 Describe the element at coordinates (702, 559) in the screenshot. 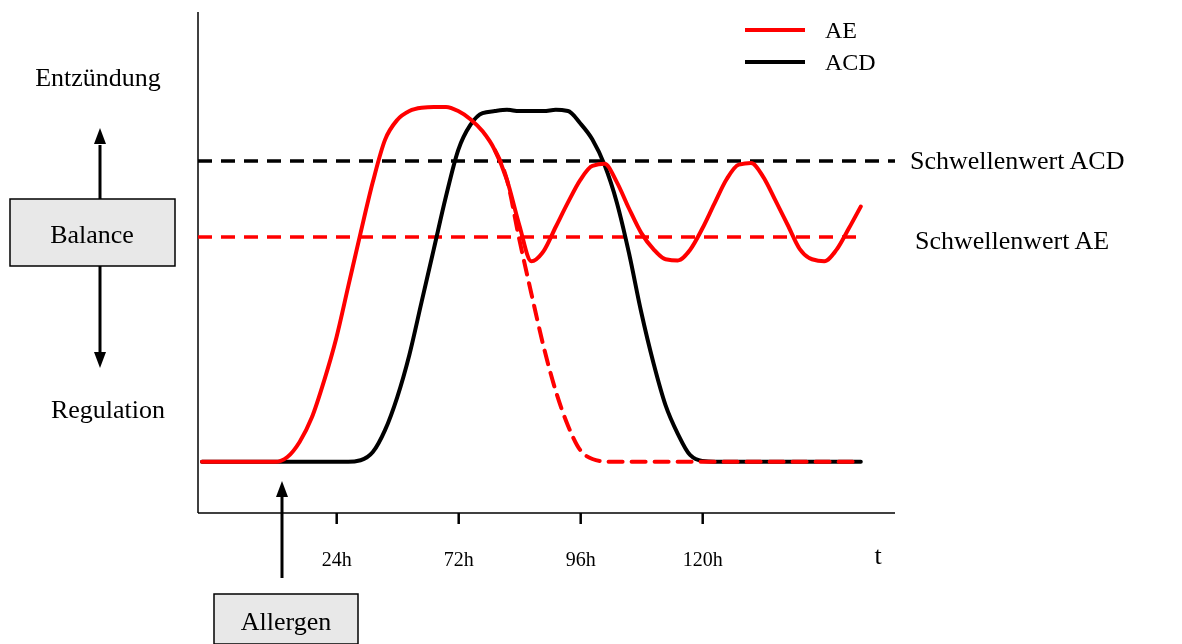

I see `x-tick-label: 120h` at that location.